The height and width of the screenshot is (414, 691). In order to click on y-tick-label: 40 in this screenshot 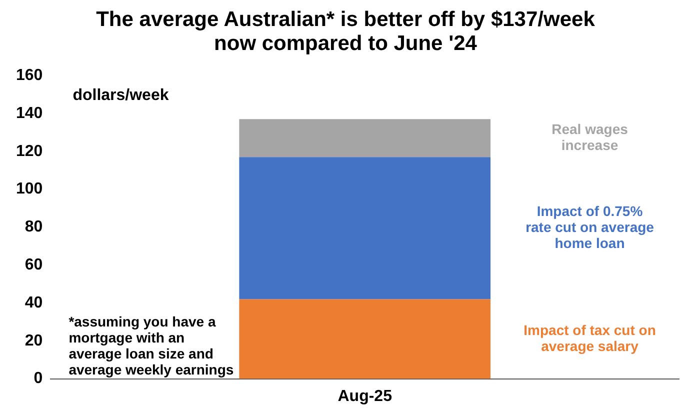, I will do `click(33, 303)`.